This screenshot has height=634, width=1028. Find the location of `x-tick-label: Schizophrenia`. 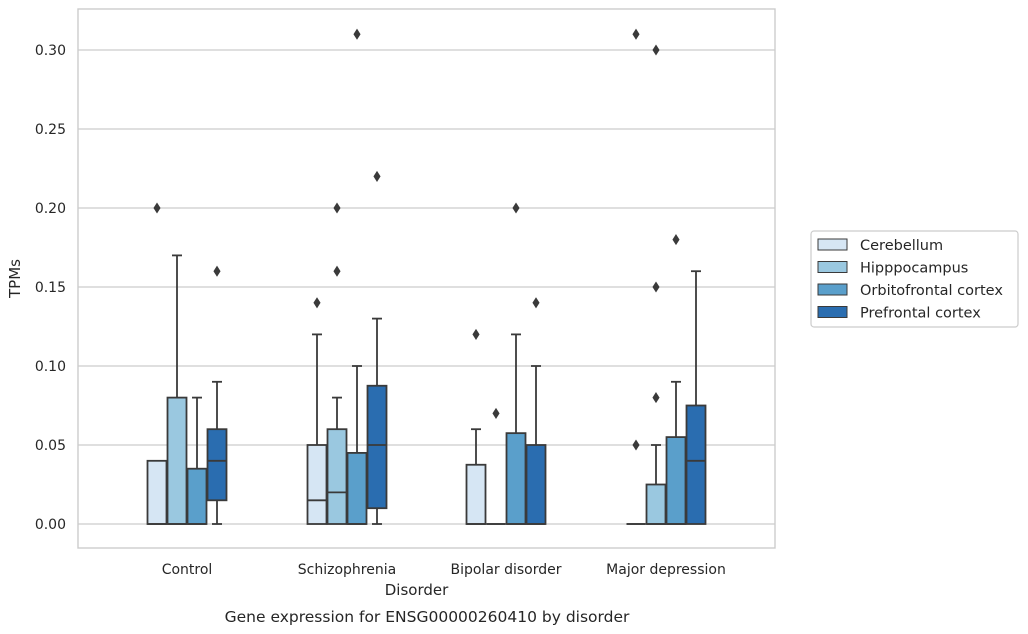

x-tick-label: Schizophrenia is located at coordinates (347, 570).